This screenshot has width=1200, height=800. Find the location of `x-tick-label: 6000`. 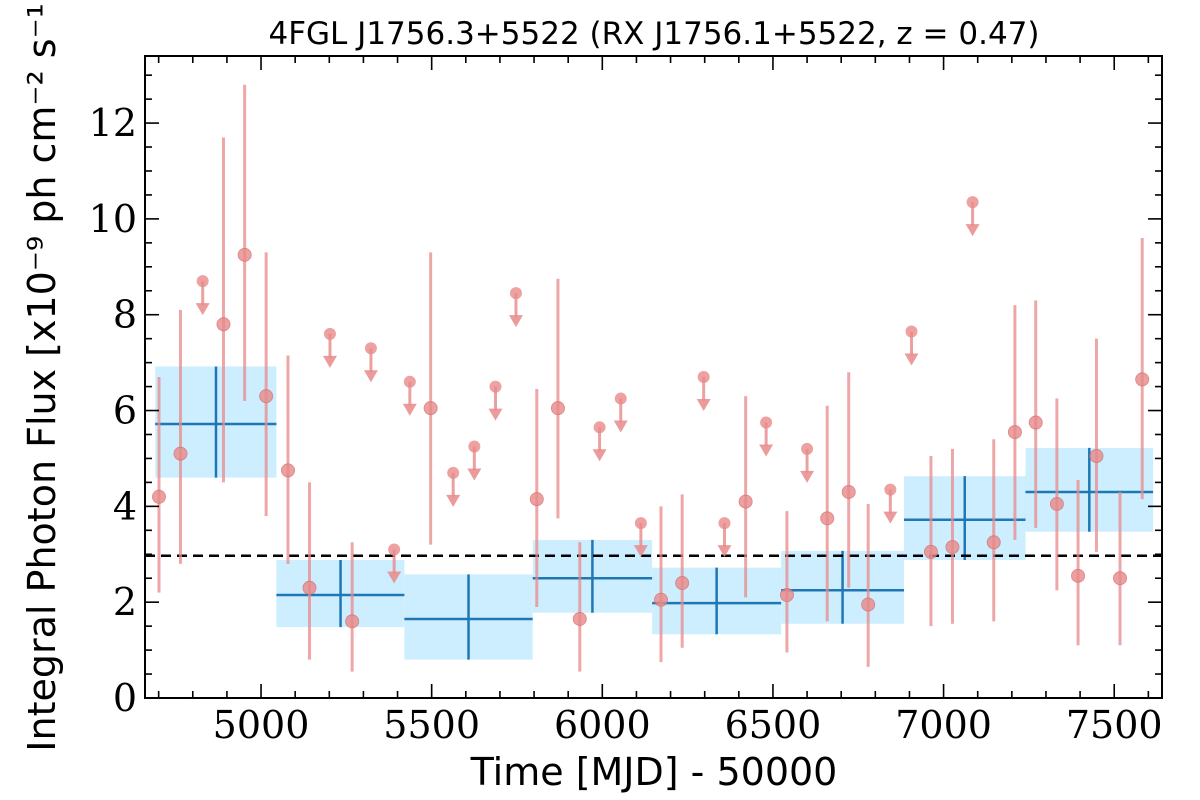

x-tick-label: 6000 is located at coordinates (602, 725).